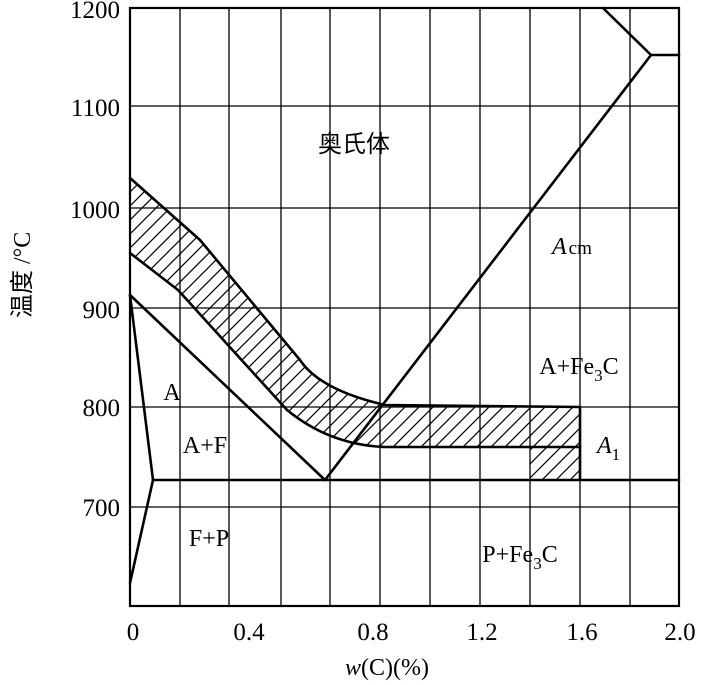 The width and height of the screenshot is (701, 685). What do you see at coordinates (372, 632) in the screenshot?
I see `x-tick-label: 0.8` at bounding box center [372, 632].